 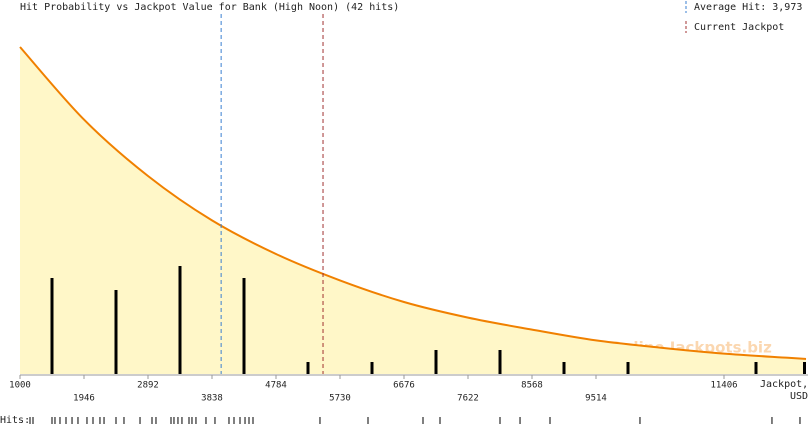 I want to click on x-tick-label: 11406, so click(x=723, y=386).